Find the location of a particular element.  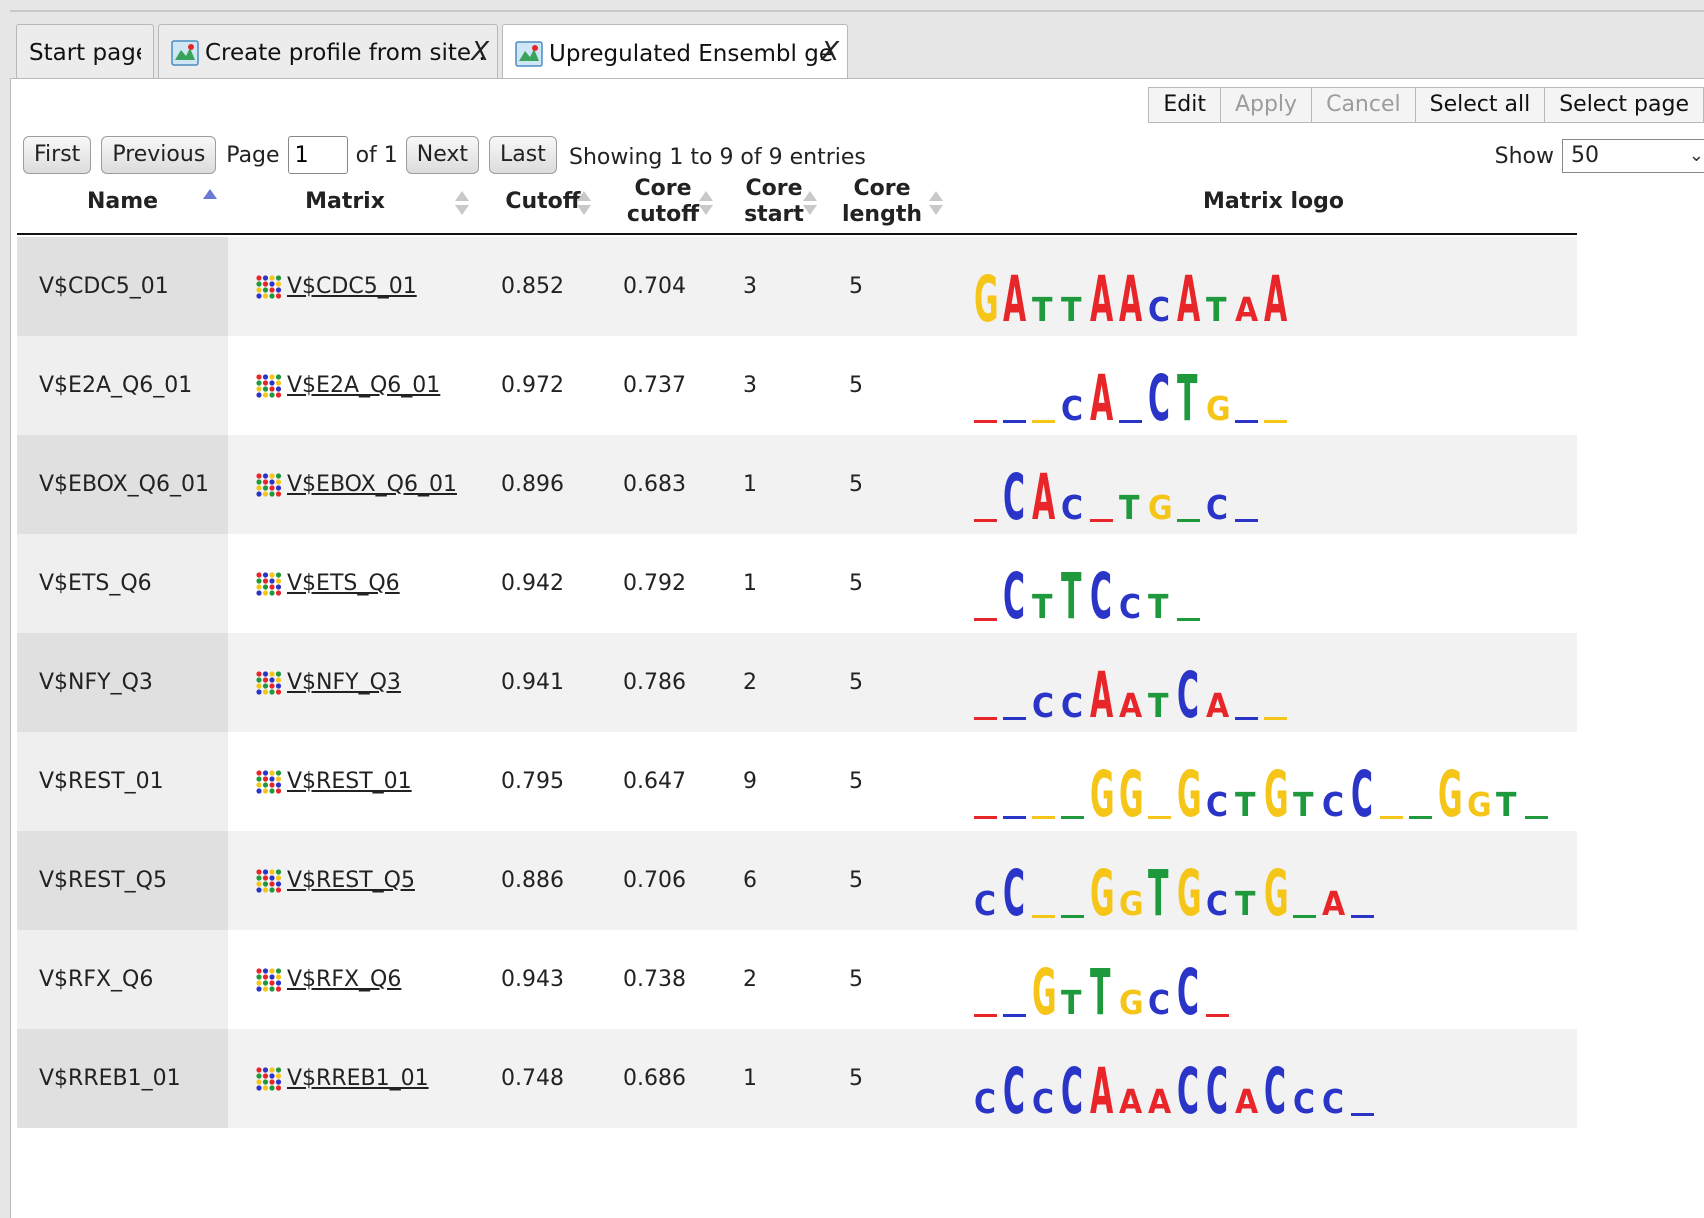

edit-button: Edit is located at coordinates (1184, 105).